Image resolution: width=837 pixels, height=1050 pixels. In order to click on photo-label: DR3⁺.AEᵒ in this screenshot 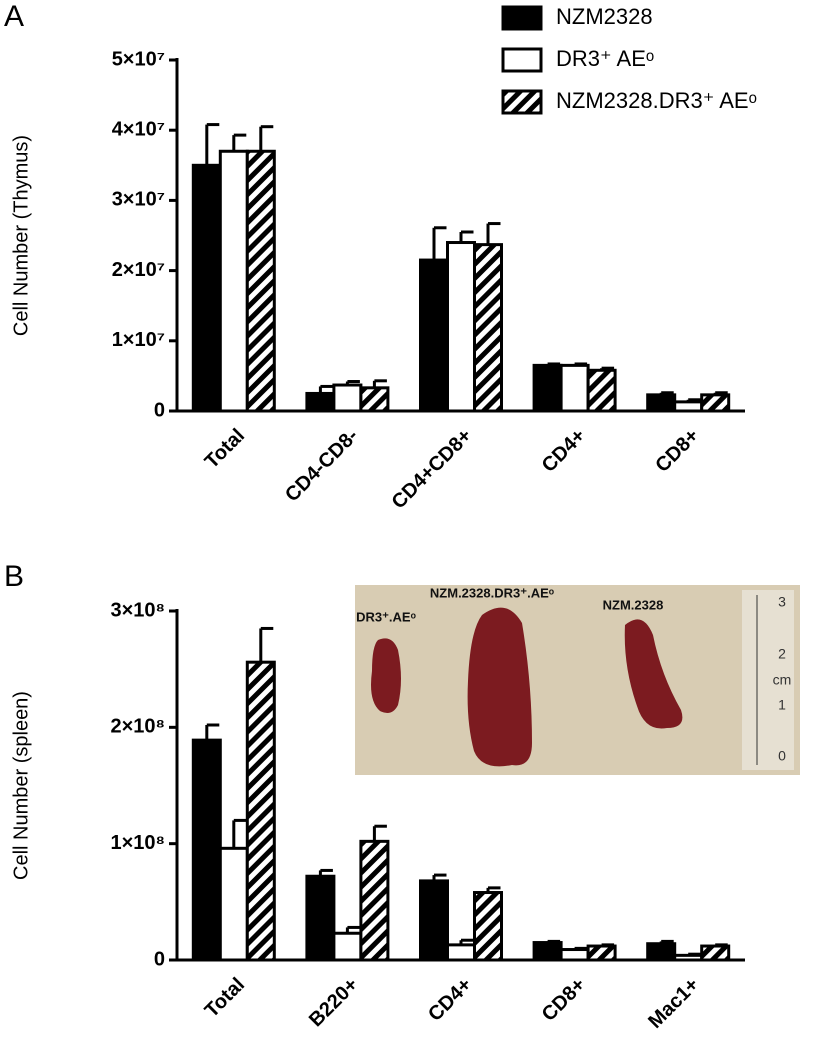, I will do `click(386, 616)`.